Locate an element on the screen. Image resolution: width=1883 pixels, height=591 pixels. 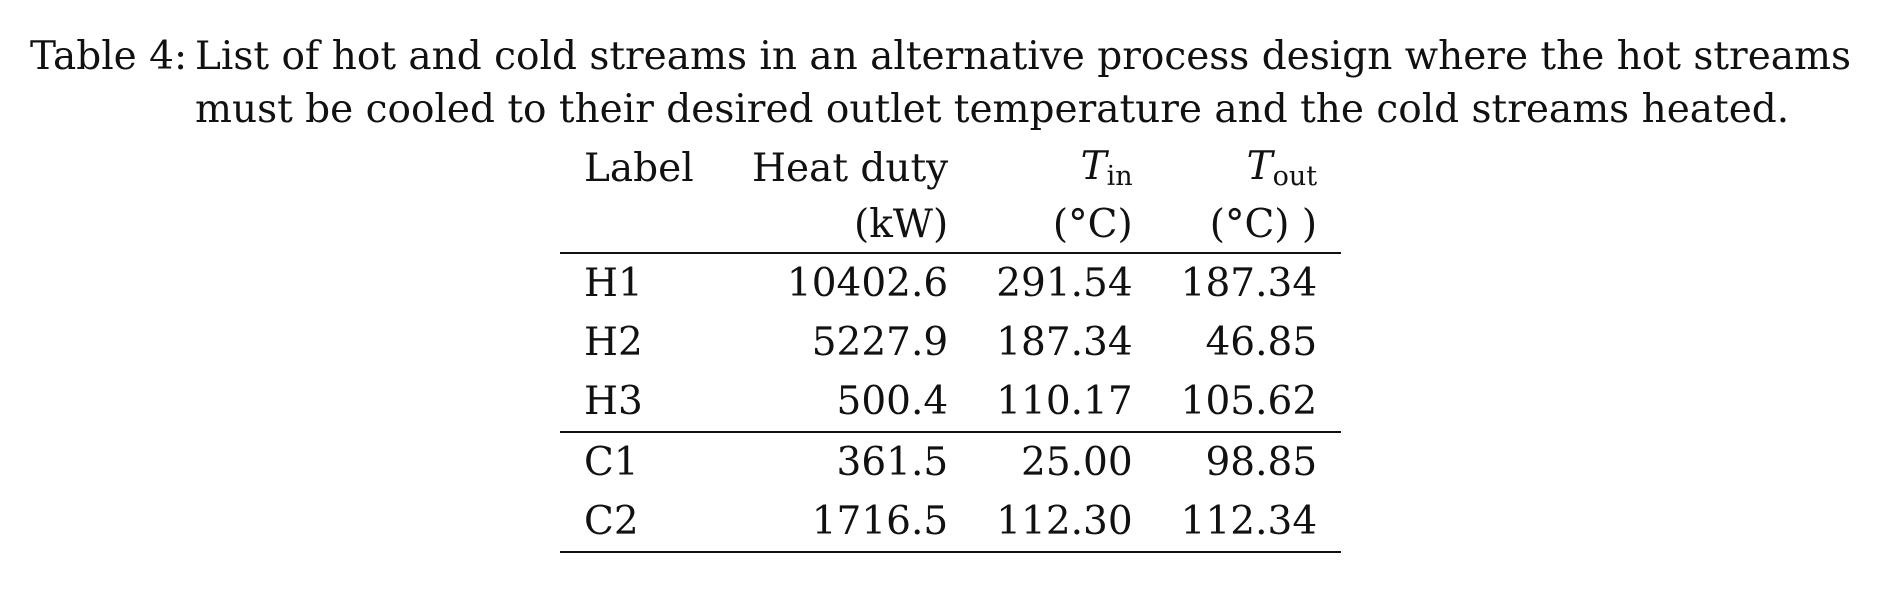
unit-heat-duty: (kW) is located at coordinates (850, 225).